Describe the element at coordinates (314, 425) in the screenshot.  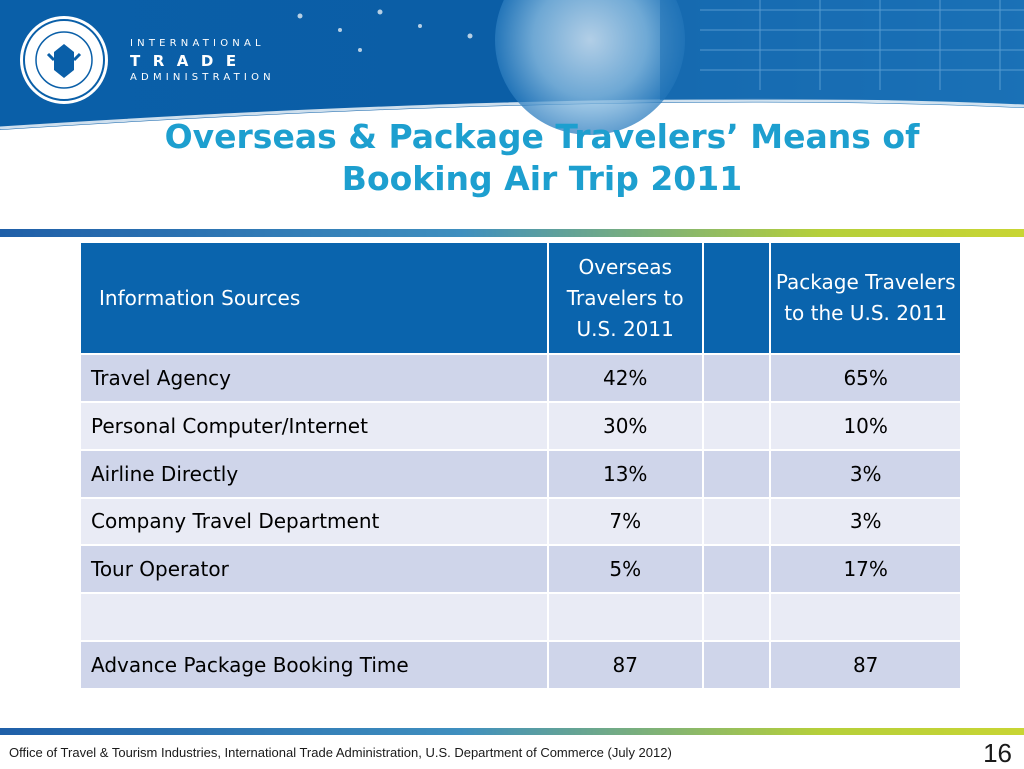
I see `row-label: Personal Computer/Internet` at that location.